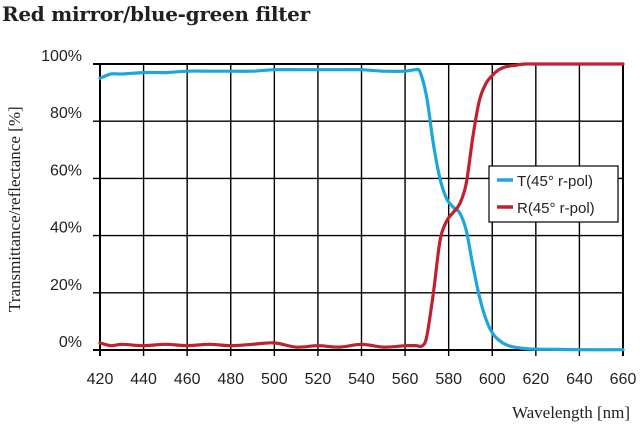 The image size is (643, 432). What do you see at coordinates (61, 199) in the screenshot?
I see `y-axis-ticks: 0% 20% 40% 60% 80% 100%` at bounding box center [61, 199].